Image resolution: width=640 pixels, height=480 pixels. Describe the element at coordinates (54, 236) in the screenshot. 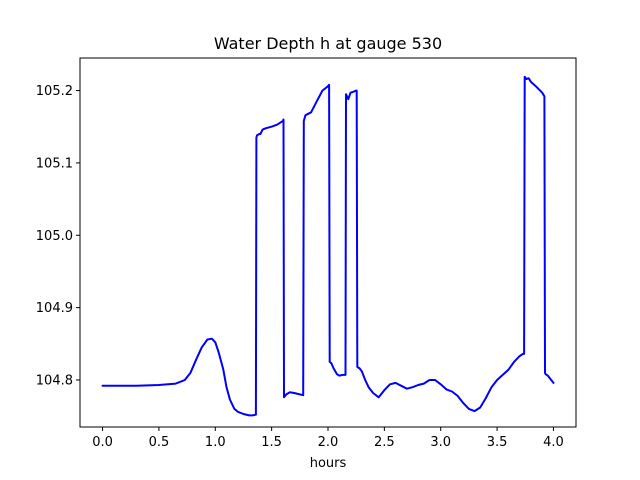

I see `y-tick-label: 105.0` at that location.